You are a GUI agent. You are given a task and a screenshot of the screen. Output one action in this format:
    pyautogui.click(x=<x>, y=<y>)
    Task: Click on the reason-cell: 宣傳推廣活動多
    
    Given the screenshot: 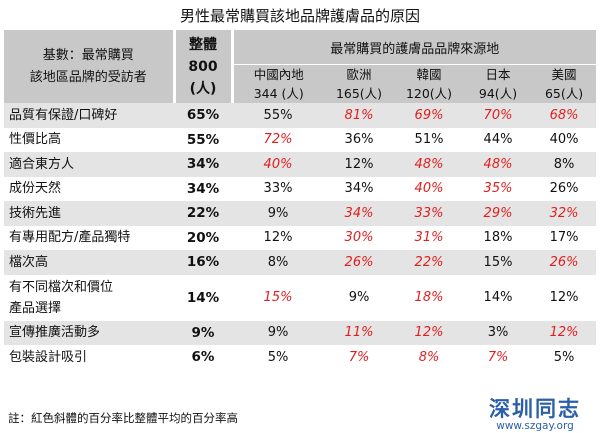 What is the action you would take?
    pyautogui.click(x=89, y=332)
    